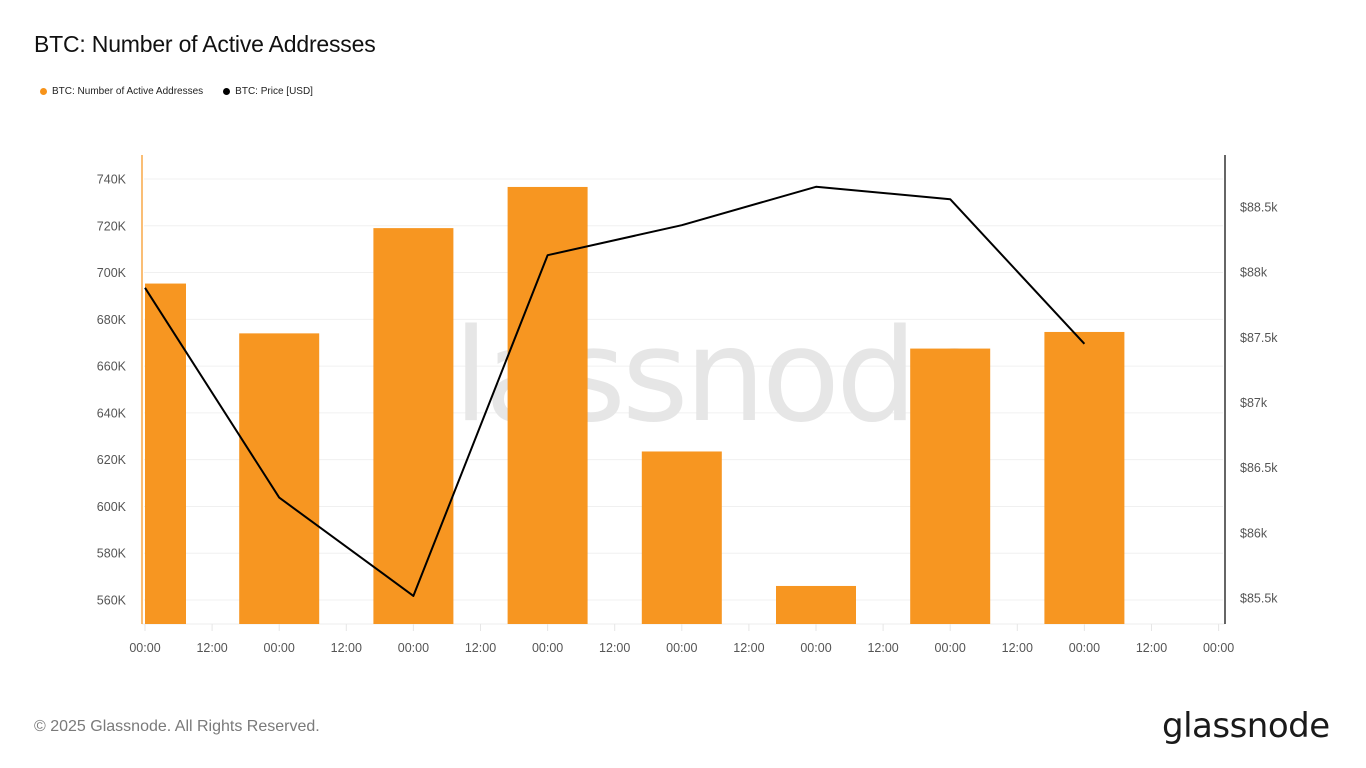 Image resolution: width=1366 pixels, height=768 pixels. What do you see at coordinates (1254, 403) in the screenshot?
I see `y-right-tick-label: $87k` at bounding box center [1254, 403].